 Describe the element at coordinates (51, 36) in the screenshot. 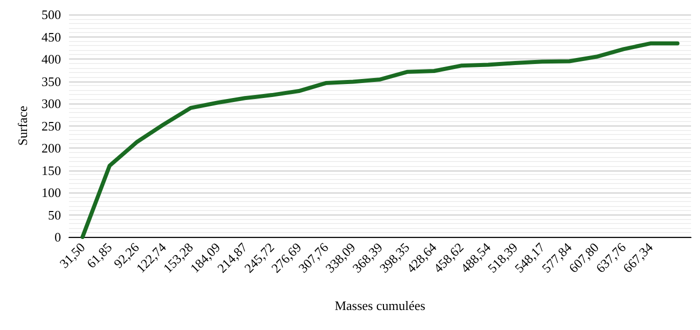

I see `y-tick-label: 450` at that location.